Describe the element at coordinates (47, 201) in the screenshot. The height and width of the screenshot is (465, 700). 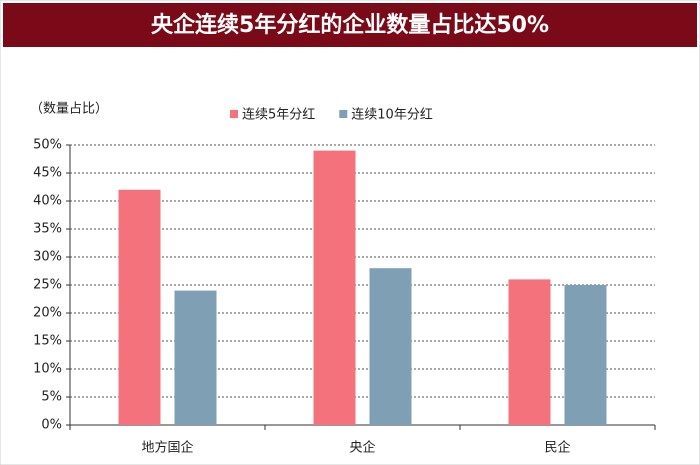
I see `y-tick-label: 40%` at that location.